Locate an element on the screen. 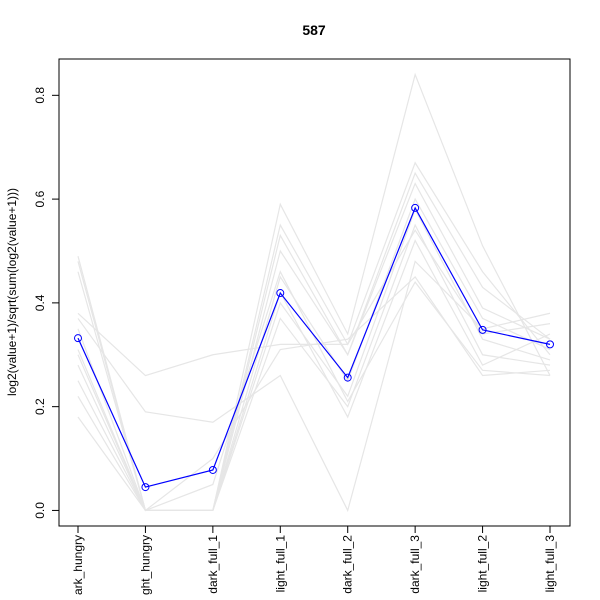 Image resolution: width=600 pixels, height=600 pixels. x-tick-label: ght_hungry is located at coordinates (145, 565).